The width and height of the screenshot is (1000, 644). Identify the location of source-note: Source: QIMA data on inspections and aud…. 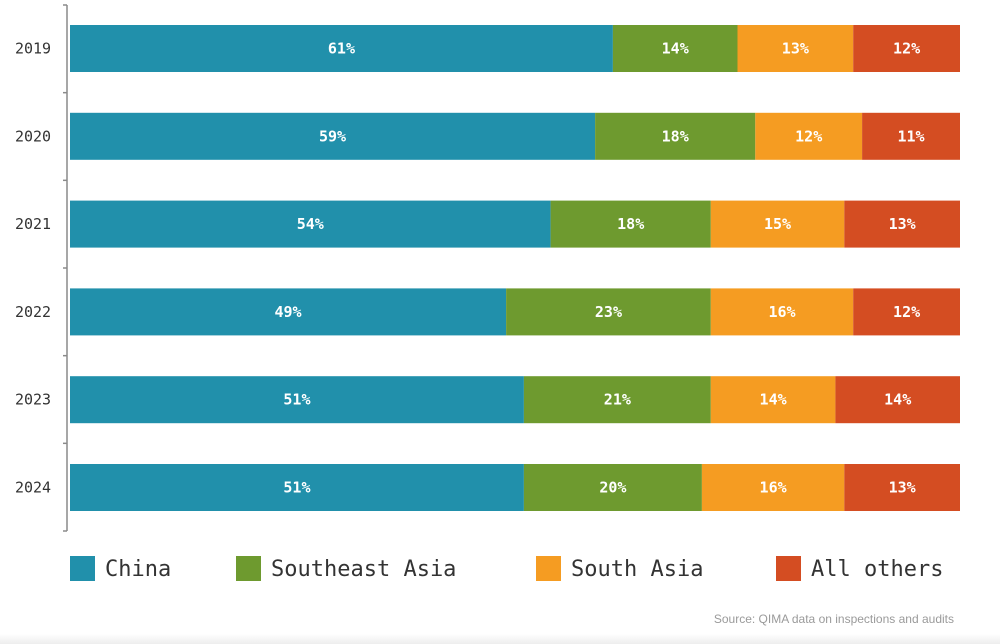
(833, 619).